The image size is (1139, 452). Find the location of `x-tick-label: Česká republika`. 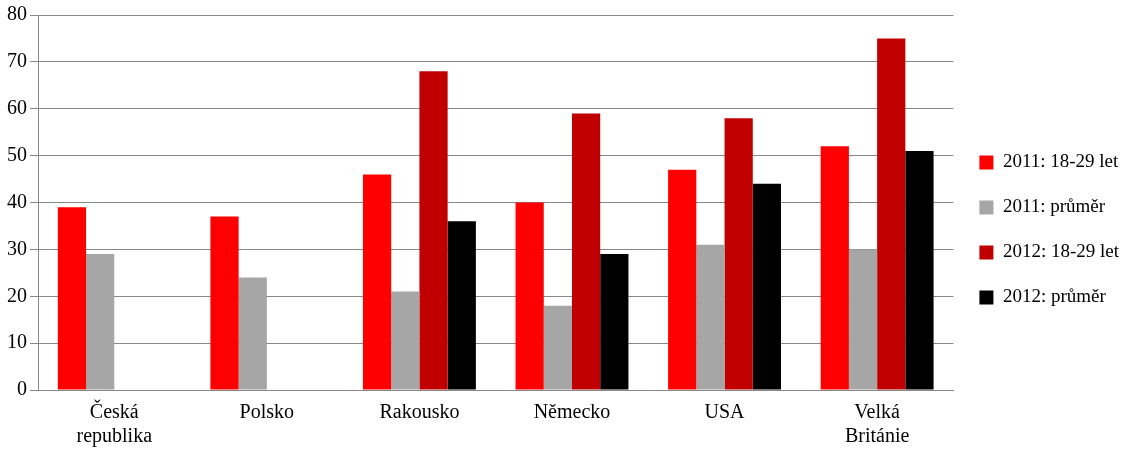

x-tick-label: Česká republika is located at coordinates (114, 423).